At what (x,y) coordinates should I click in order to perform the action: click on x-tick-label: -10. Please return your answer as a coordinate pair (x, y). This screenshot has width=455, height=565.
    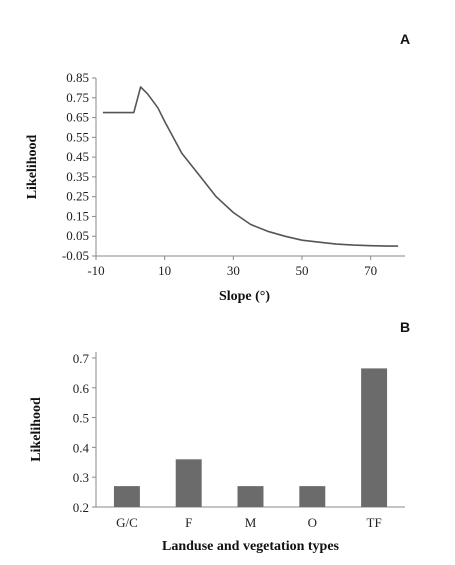
    Looking at the image, I should click on (95, 270).